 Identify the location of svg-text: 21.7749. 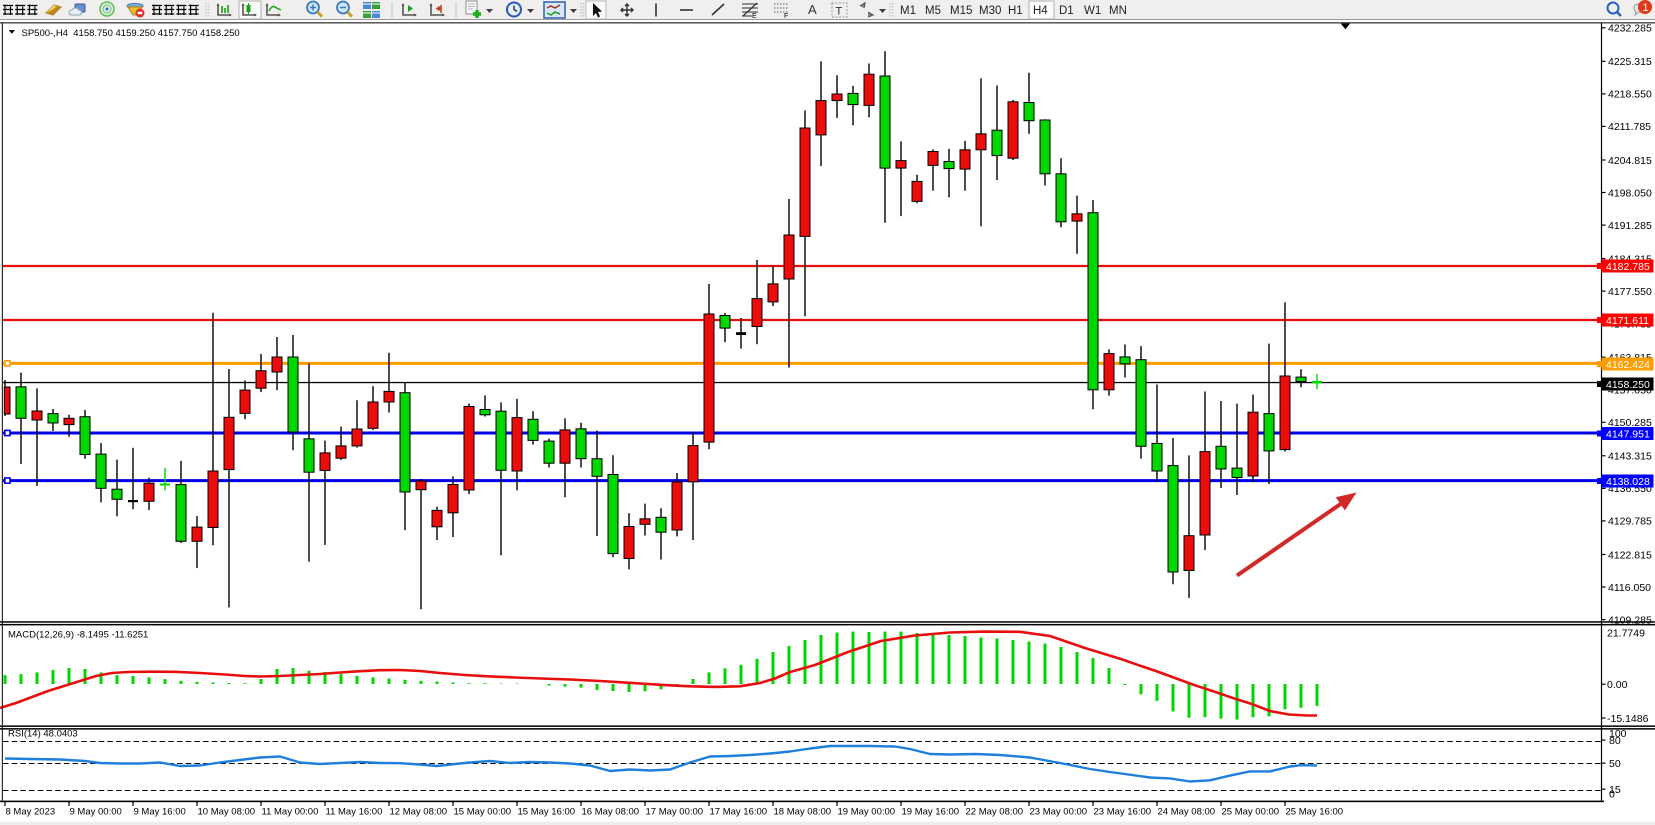
(1626, 633).